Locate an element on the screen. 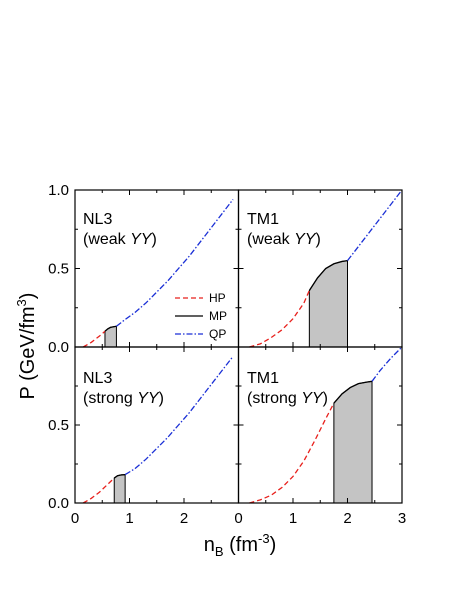 Image resolution: width=469 pixels, height=612 pixels. hp-curve-nl3-strong is located at coordinates (98, 490).